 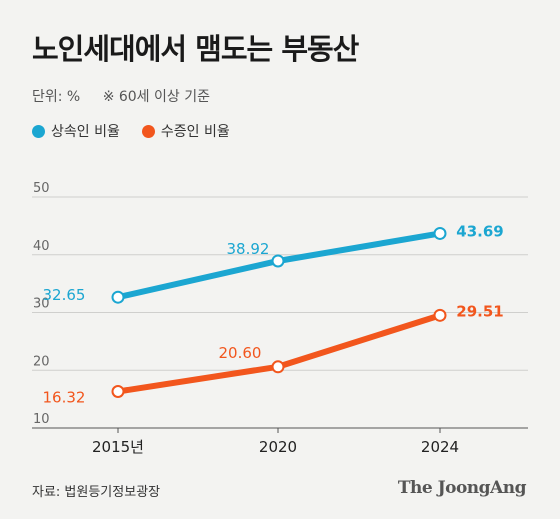 What do you see at coordinates (118, 447) in the screenshot?
I see `x-tick-label: 2015년` at bounding box center [118, 447].